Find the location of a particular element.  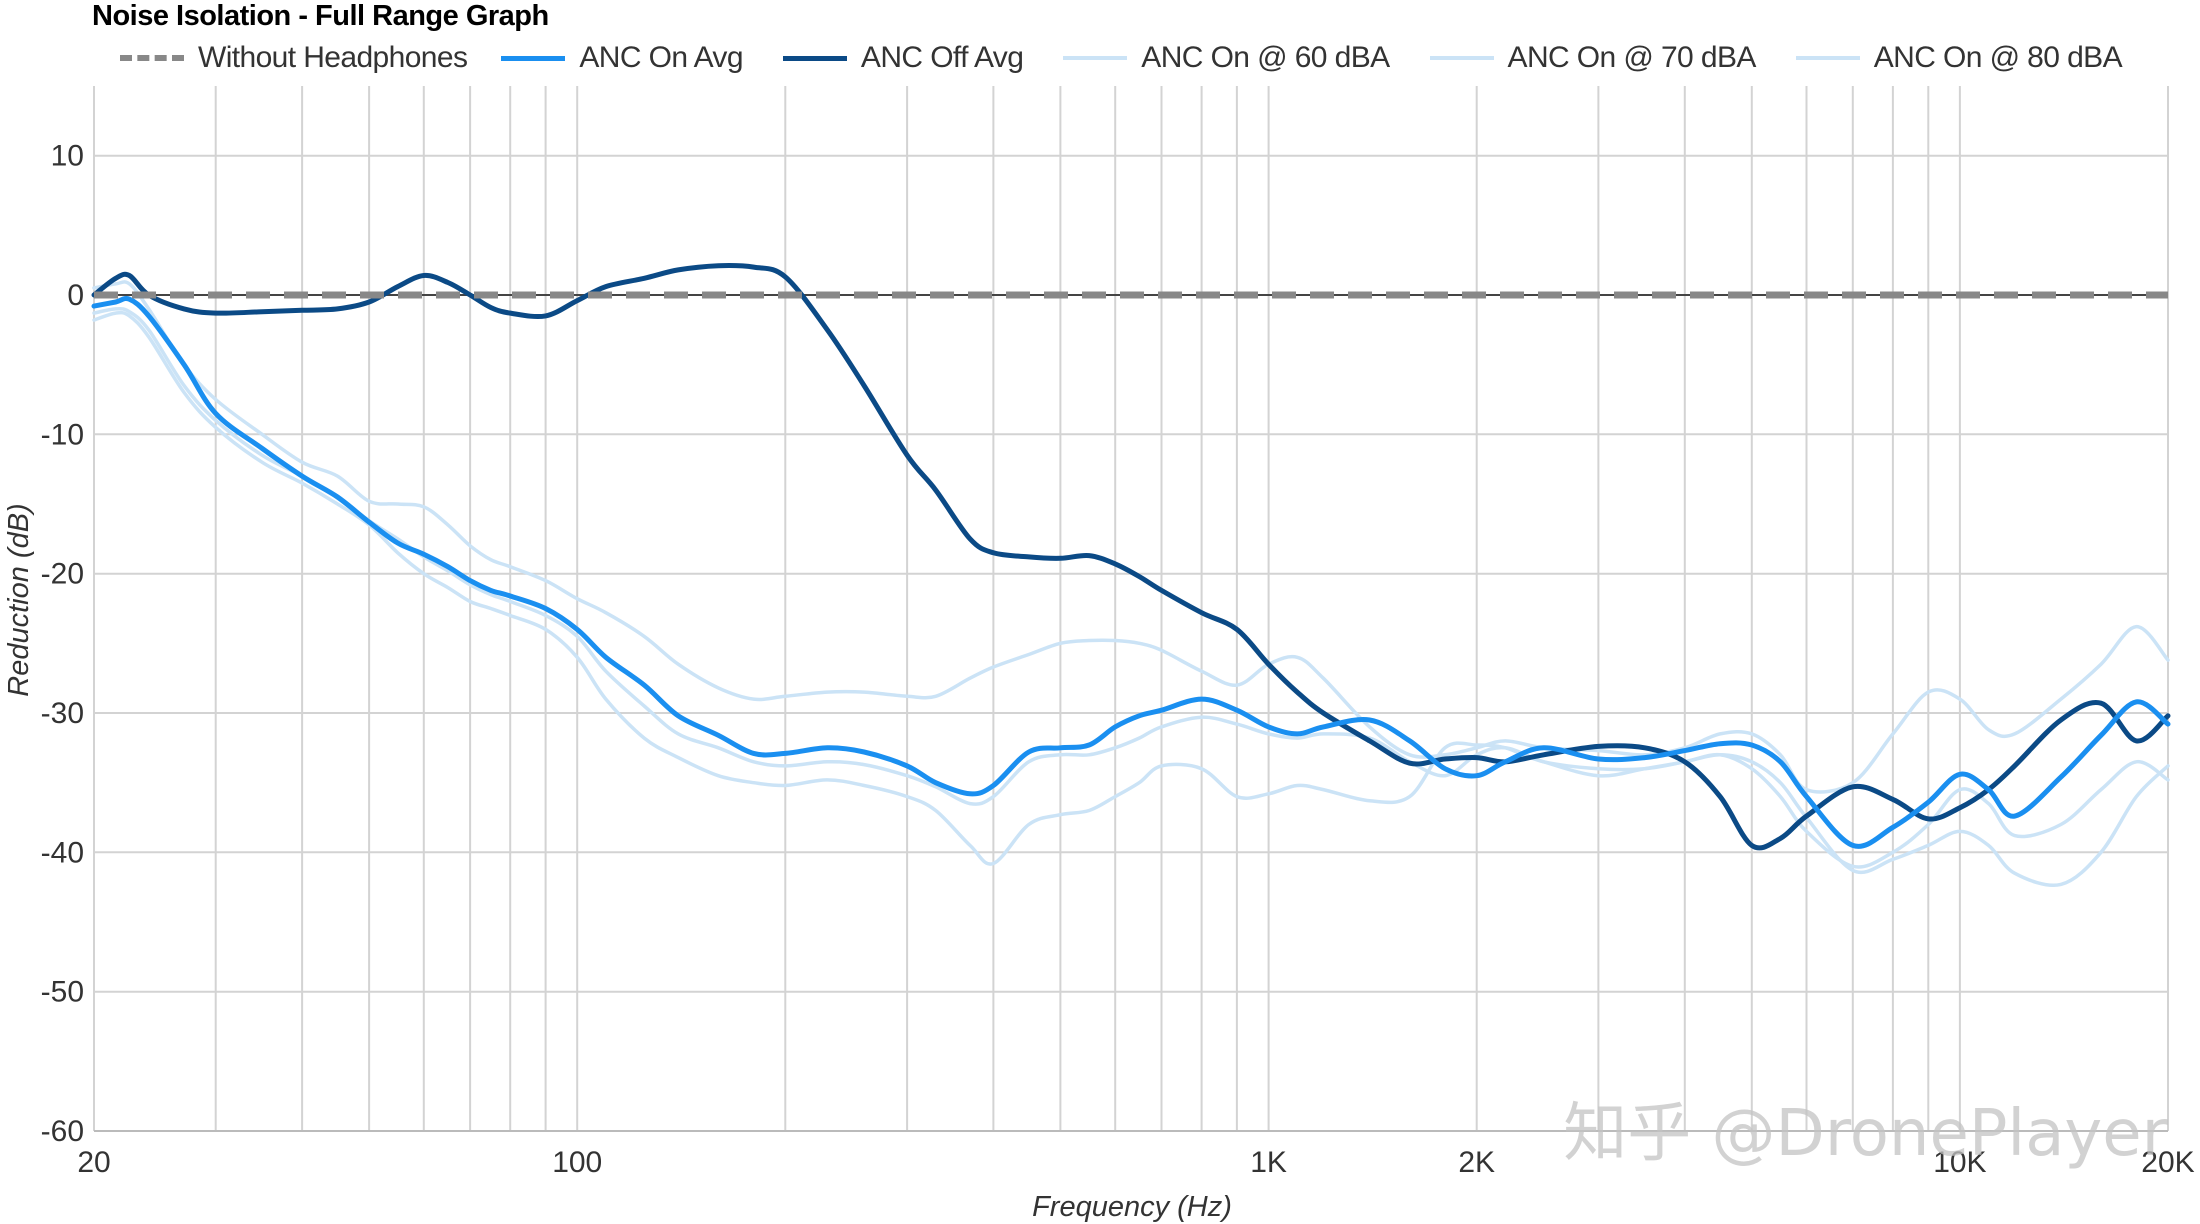

legend-label: Without Headphones is located at coordinates (333, 57).